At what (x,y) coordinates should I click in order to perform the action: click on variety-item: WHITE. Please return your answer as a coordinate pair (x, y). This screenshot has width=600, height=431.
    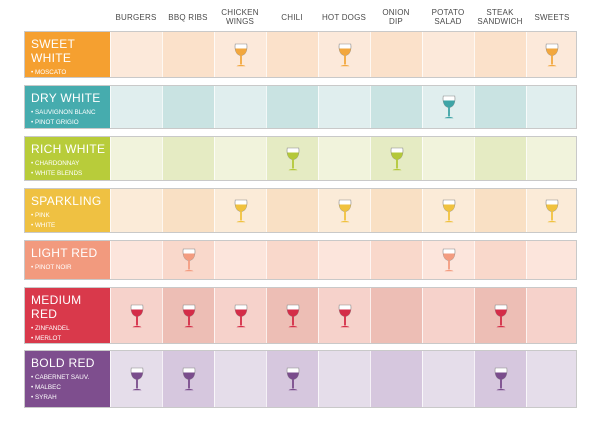
    Looking at the image, I should click on (70, 226).